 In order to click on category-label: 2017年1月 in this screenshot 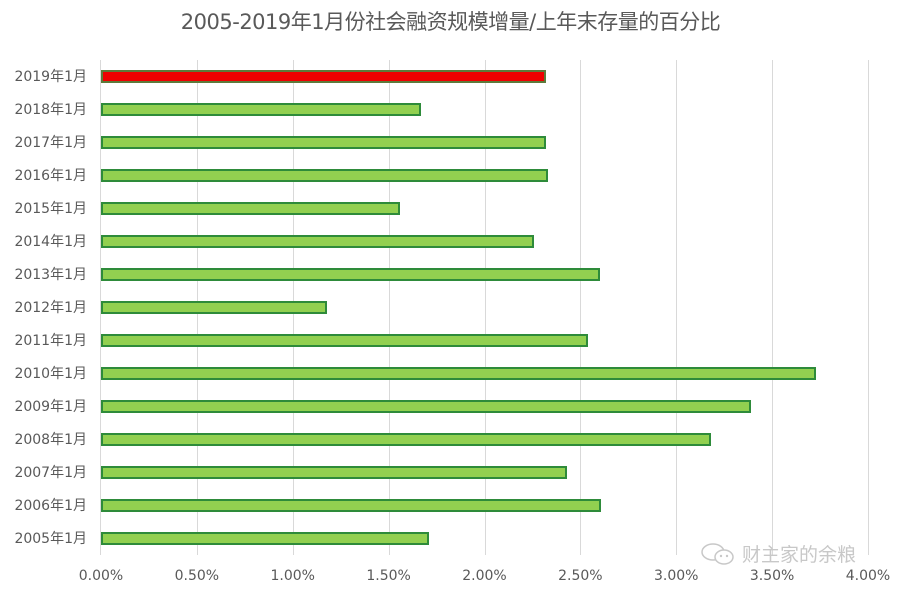, I will do `click(50, 143)`.